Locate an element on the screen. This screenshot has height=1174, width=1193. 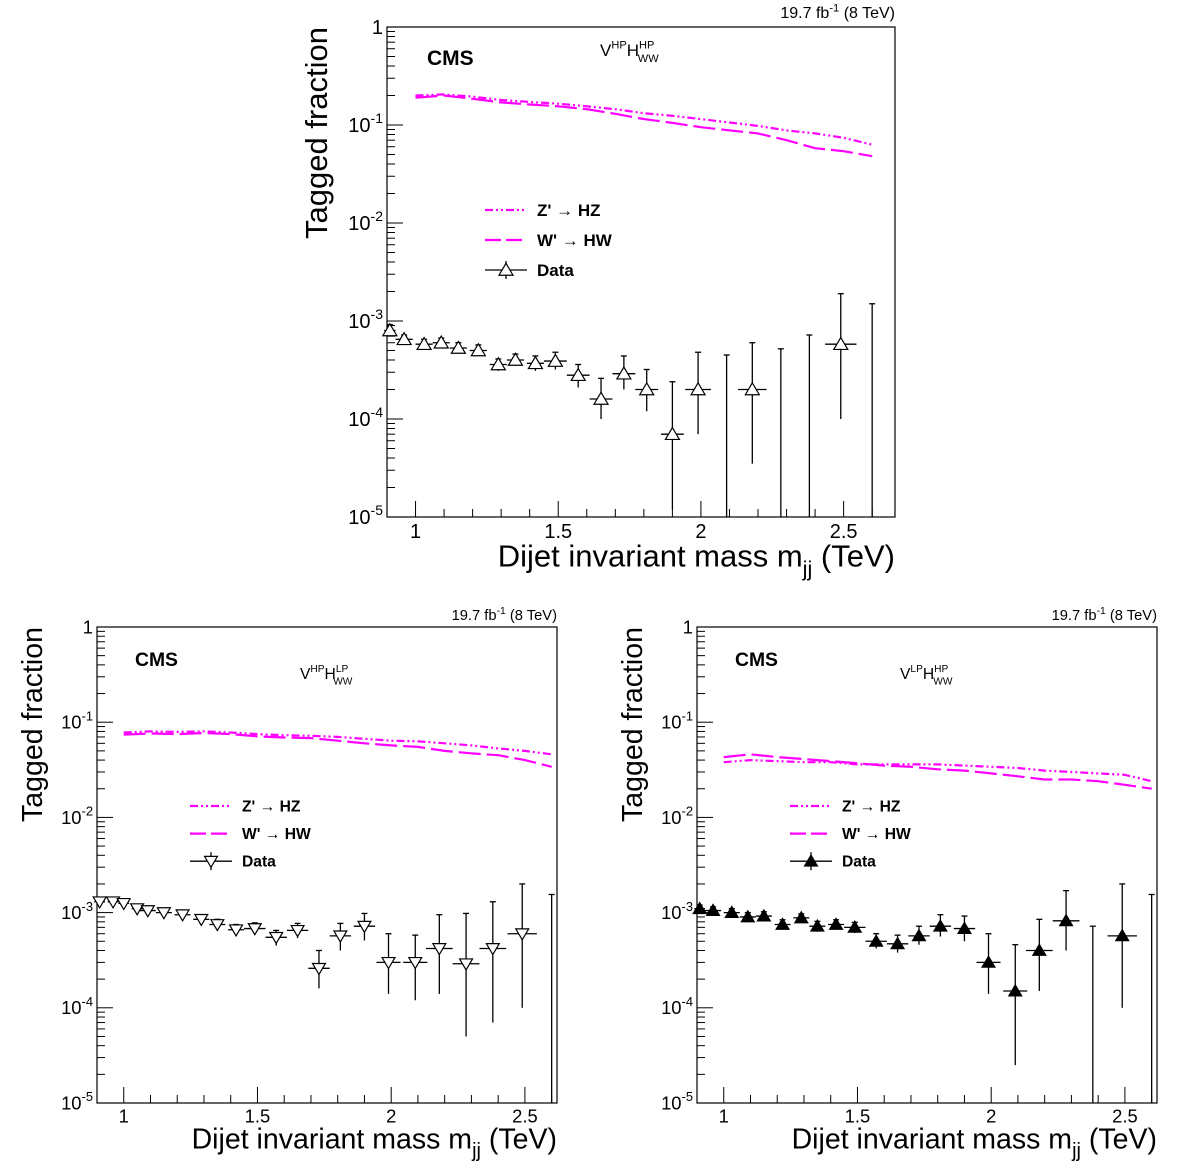
legend-label: W' → HW is located at coordinates (276, 834).